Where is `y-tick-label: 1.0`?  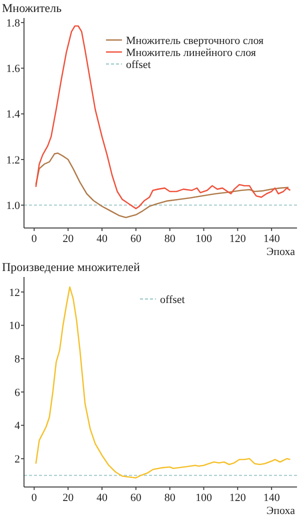 y-tick-label: 1.0 is located at coordinates (13, 206).